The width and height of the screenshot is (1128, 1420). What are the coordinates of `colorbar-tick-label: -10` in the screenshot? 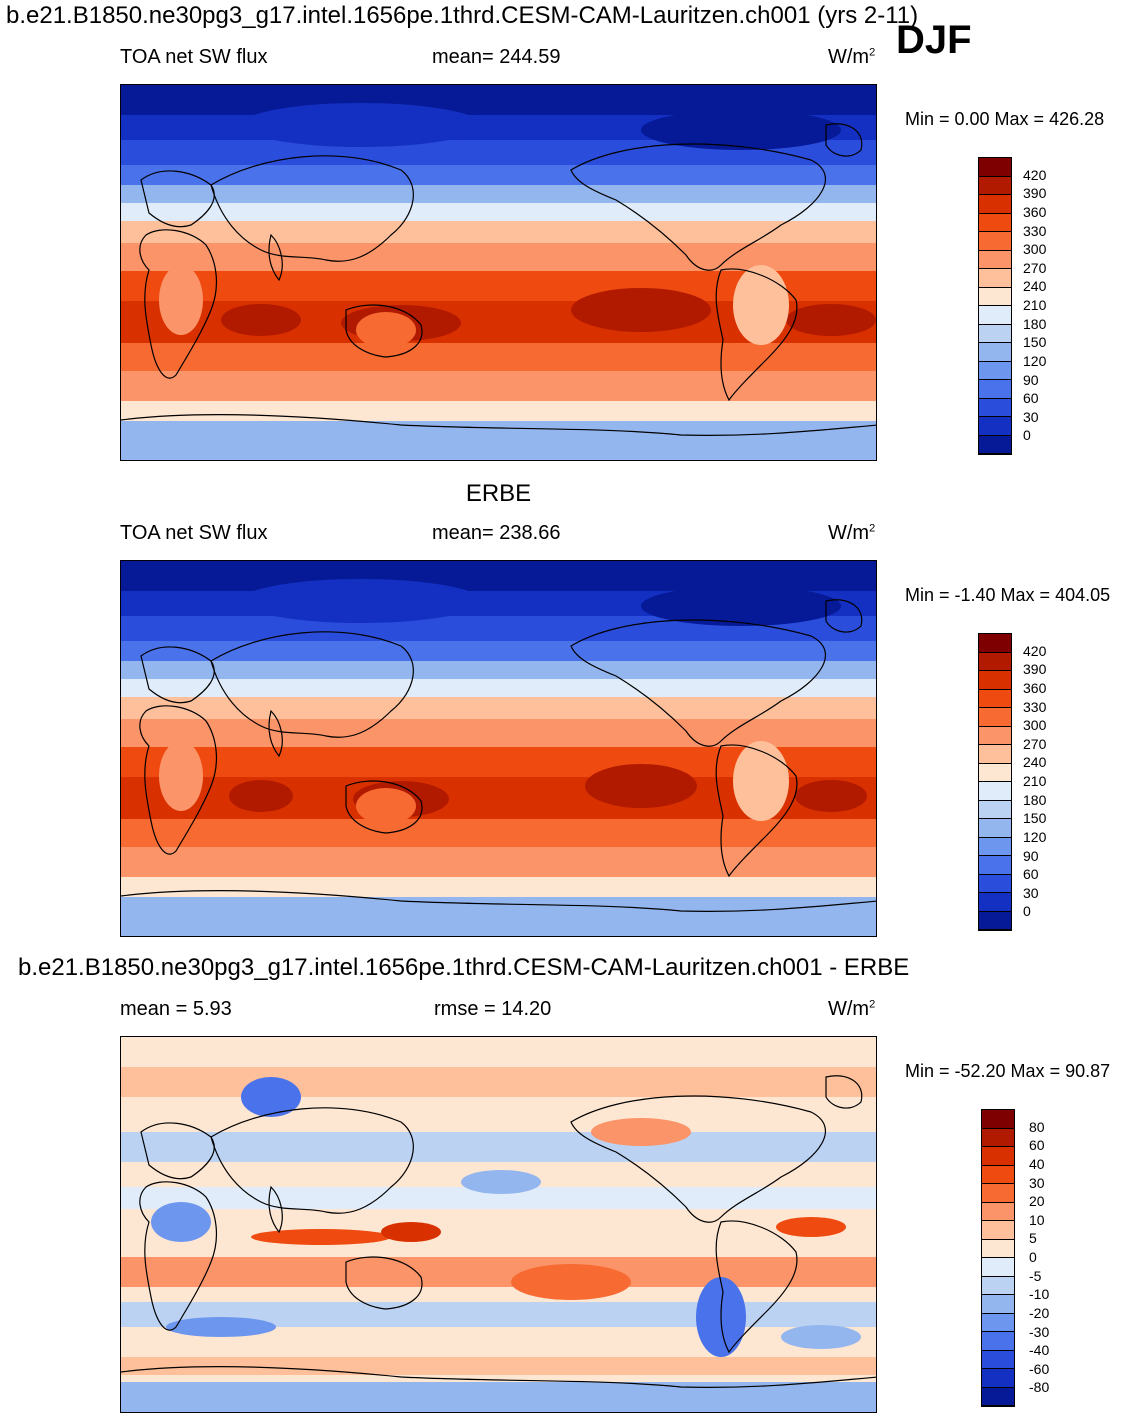 It's located at (1039, 1294).